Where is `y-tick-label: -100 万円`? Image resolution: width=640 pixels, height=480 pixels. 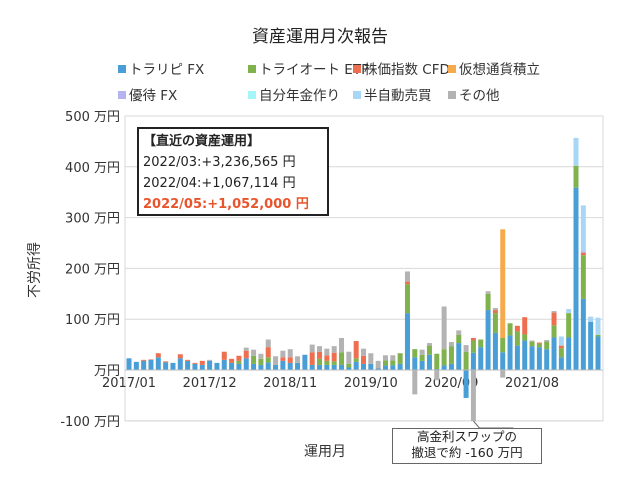 y-tick-label: -100 万円 is located at coordinates (90, 422).